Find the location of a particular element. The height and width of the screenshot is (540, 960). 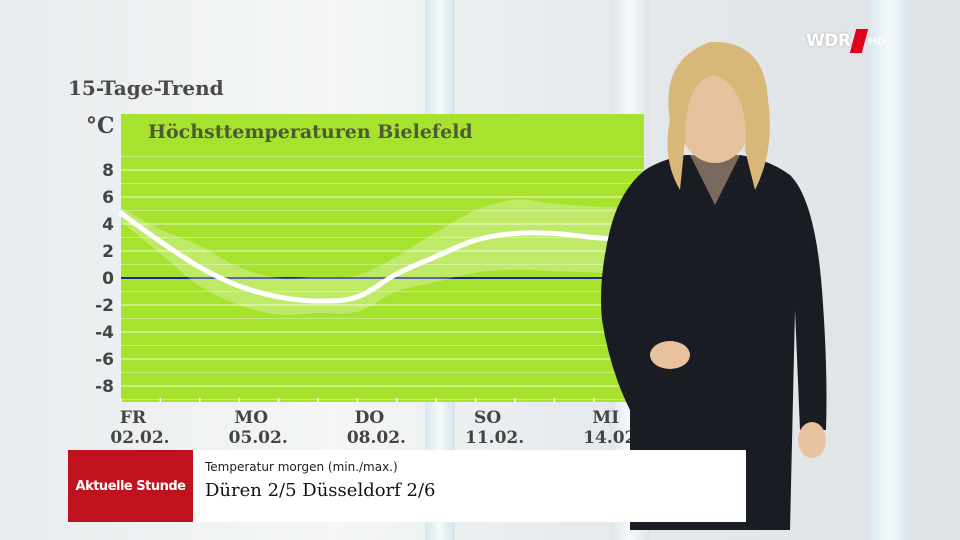

range-bands is located at coordinates (377, 257).